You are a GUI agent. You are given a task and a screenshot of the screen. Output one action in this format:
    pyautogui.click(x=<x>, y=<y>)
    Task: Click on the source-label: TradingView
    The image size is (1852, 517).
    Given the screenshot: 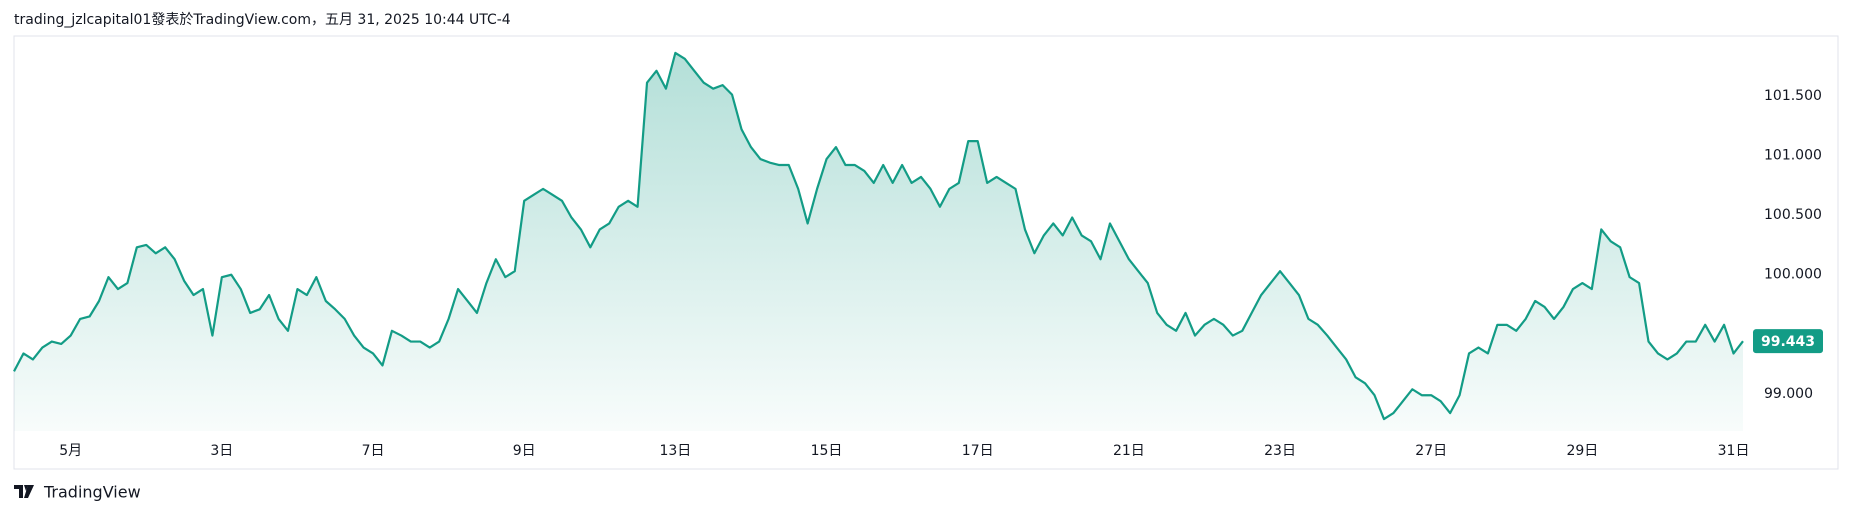 What is the action you would take?
    pyautogui.click(x=92, y=492)
    